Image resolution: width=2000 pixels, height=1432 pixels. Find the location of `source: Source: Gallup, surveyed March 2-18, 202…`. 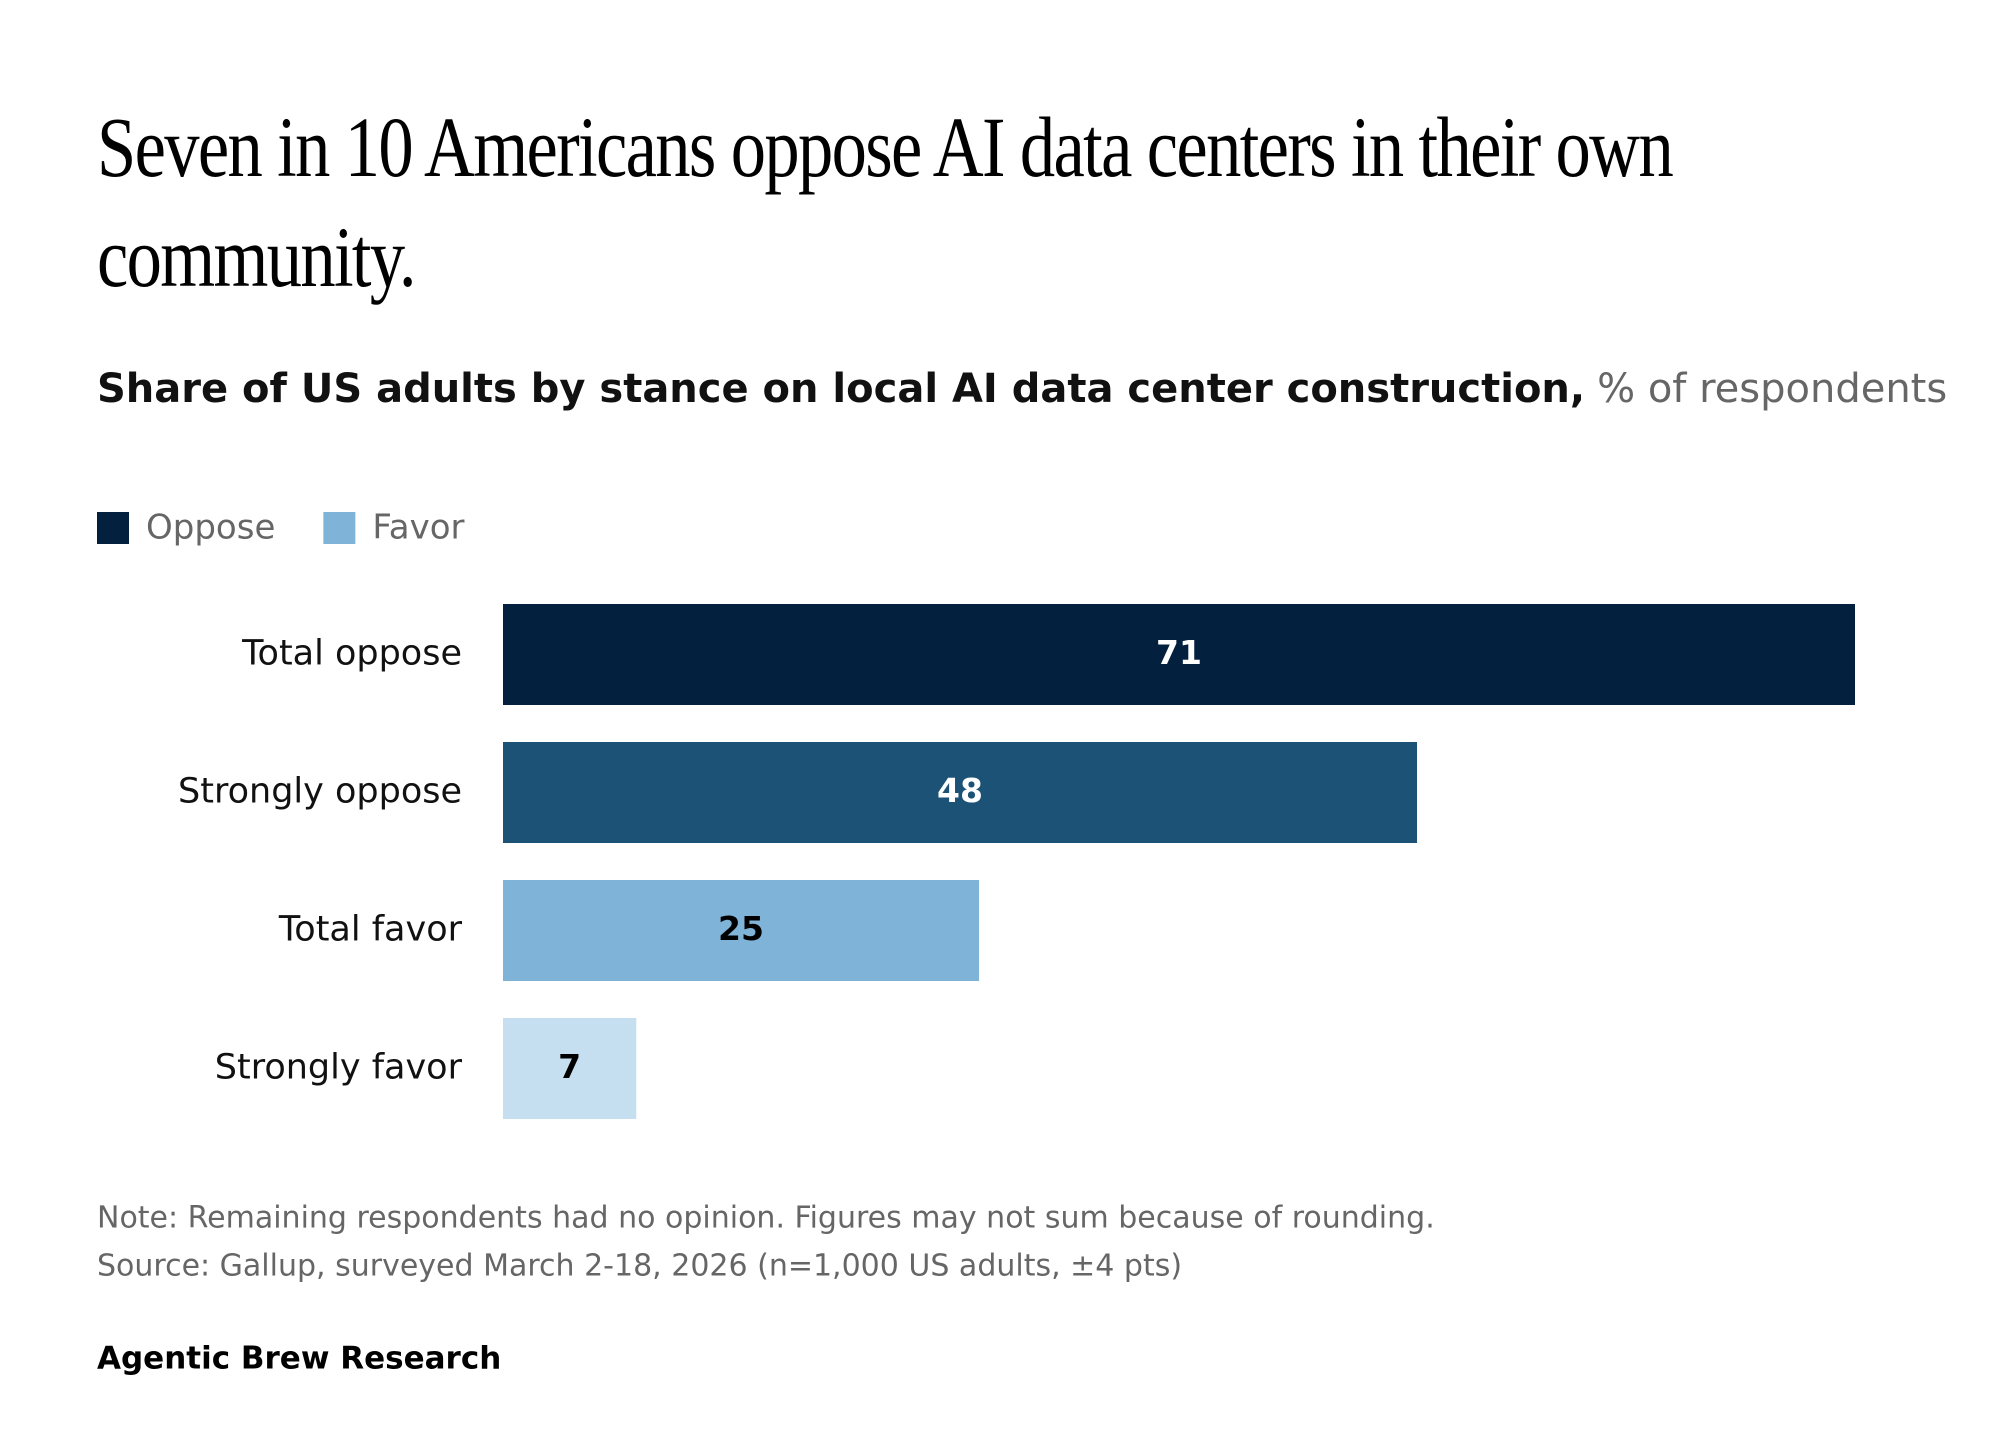

source: Source: Gallup, surveyed March 2-18, 202… is located at coordinates (639, 1266).